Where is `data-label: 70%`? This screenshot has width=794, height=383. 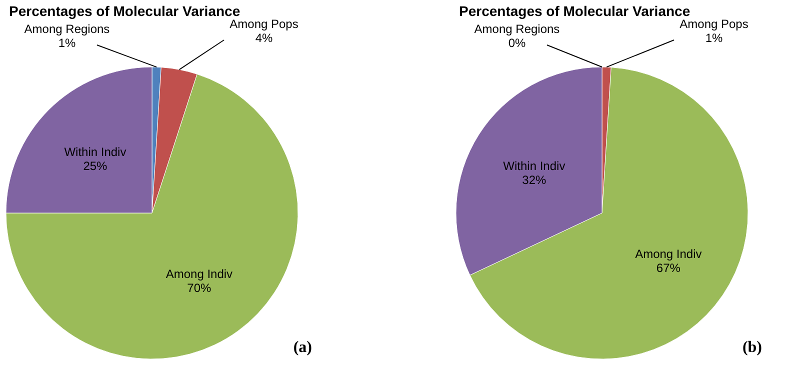 data-label: 70% is located at coordinates (199, 287).